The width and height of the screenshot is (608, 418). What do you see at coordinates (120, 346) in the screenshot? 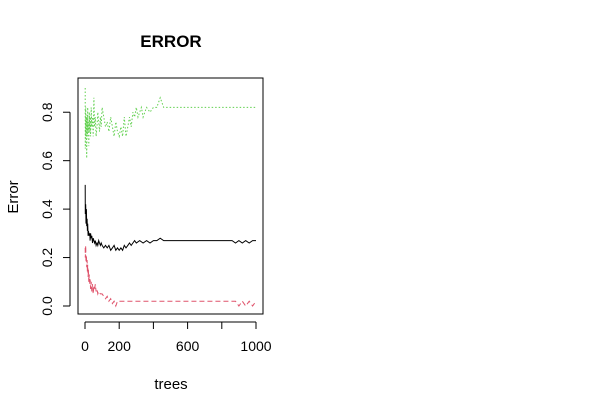
I see `x-tick-label: 200` at bounding box center [120, 346].